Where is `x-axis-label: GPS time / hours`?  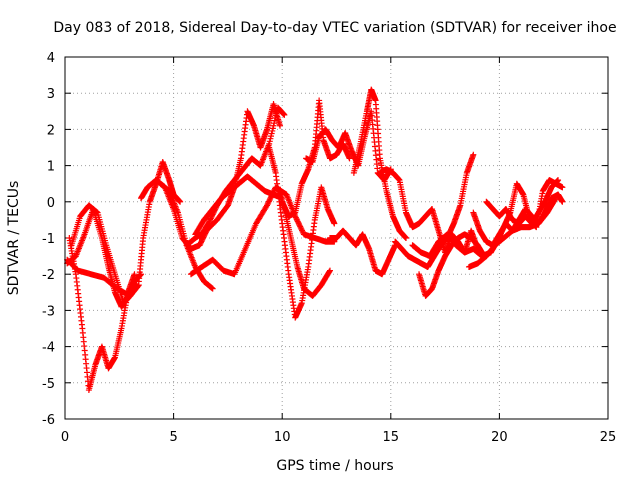
x-axis-label: GPS time / hours is located at coordinates (334, 466).